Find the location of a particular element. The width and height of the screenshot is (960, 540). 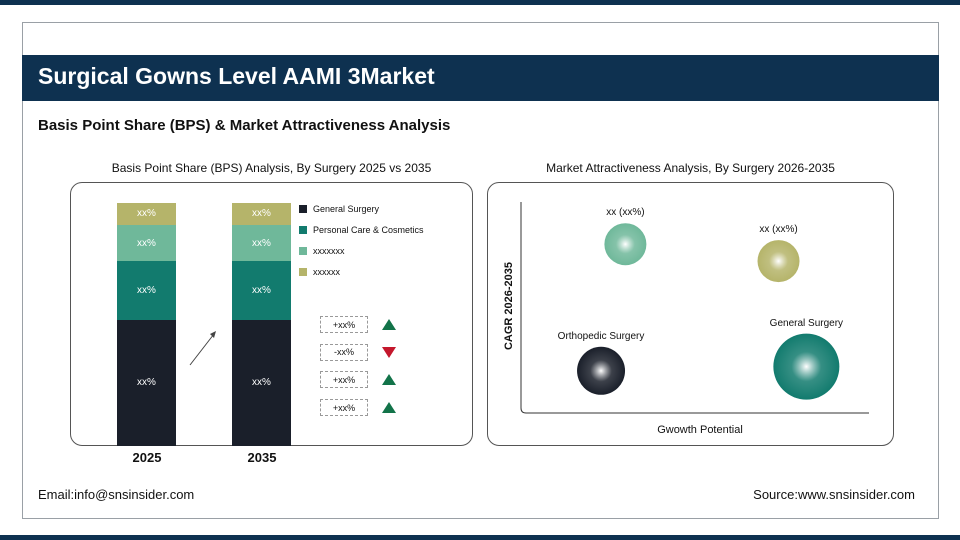

page-title: Surgical Gowns Level AAMI 3Market is located at coordinates (236, 76).